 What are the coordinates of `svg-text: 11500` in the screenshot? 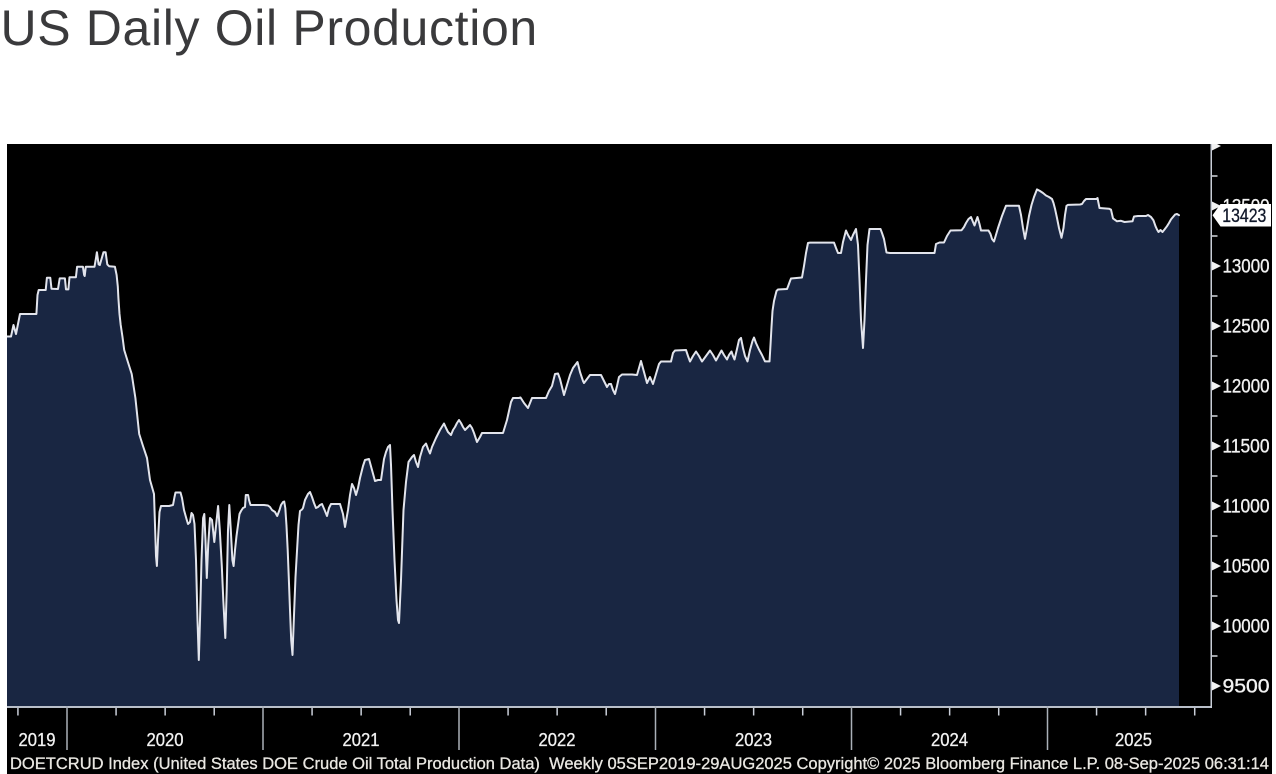 It's located at (1246, 447).